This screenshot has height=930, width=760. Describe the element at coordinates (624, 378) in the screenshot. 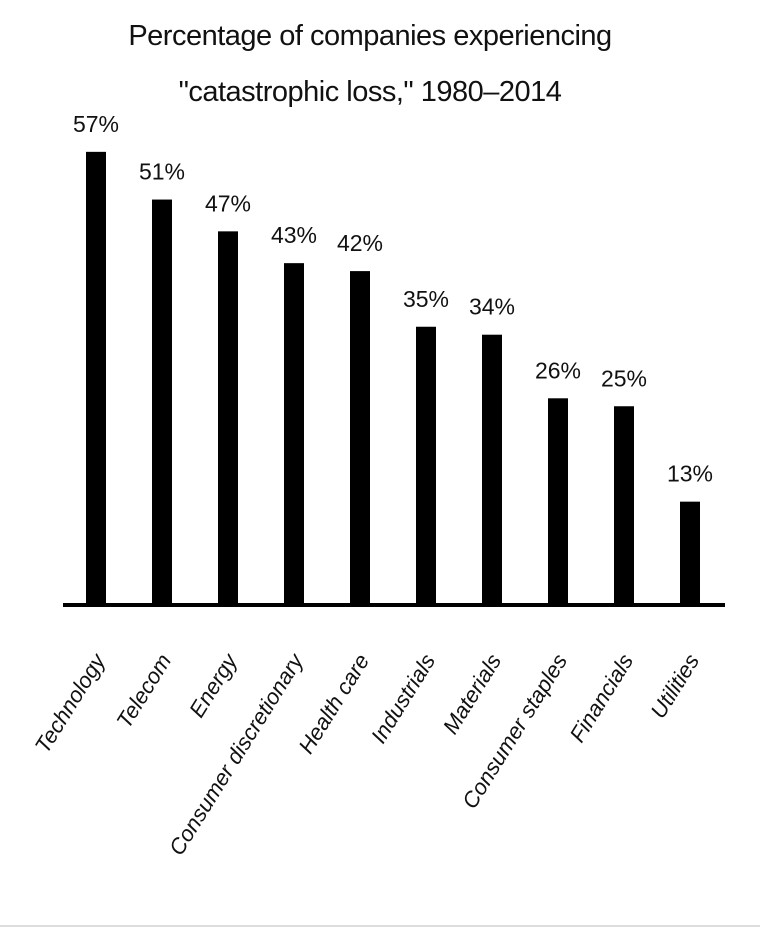

I see `value-label: 25%` at that location.